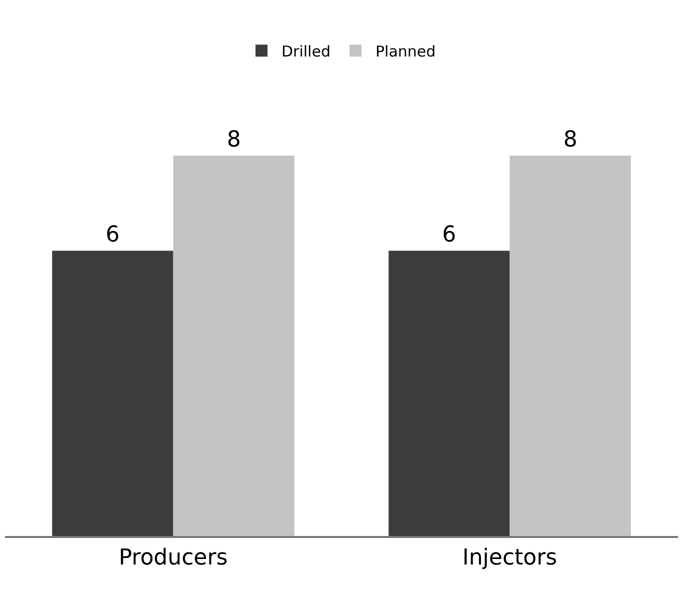 Image resolution: width=683 pixels, height=611 pixels. I want to click on legend-label: Drilled, so click(306, 51).